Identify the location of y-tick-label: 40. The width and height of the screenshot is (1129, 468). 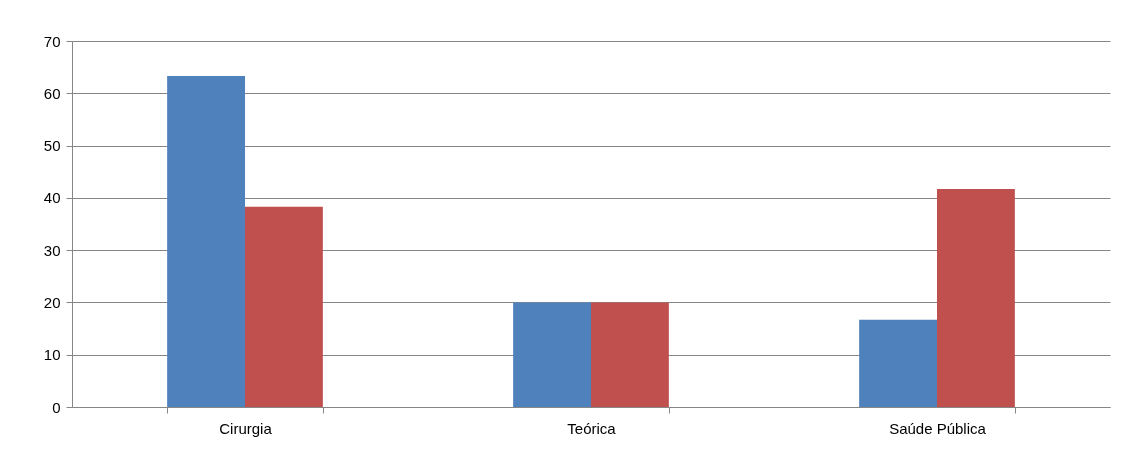
(52, 198).